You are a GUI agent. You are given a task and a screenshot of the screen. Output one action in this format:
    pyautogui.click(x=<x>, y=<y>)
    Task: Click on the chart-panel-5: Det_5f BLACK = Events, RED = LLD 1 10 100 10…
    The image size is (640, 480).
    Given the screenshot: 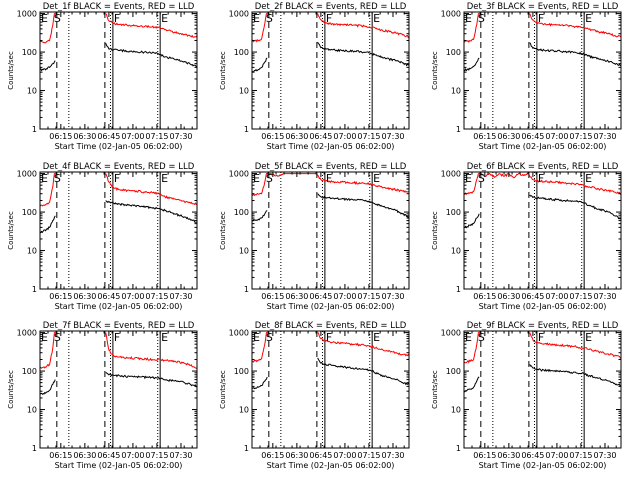 What is the action you would take?
    pyautogui.click(x=314, y=236)
    